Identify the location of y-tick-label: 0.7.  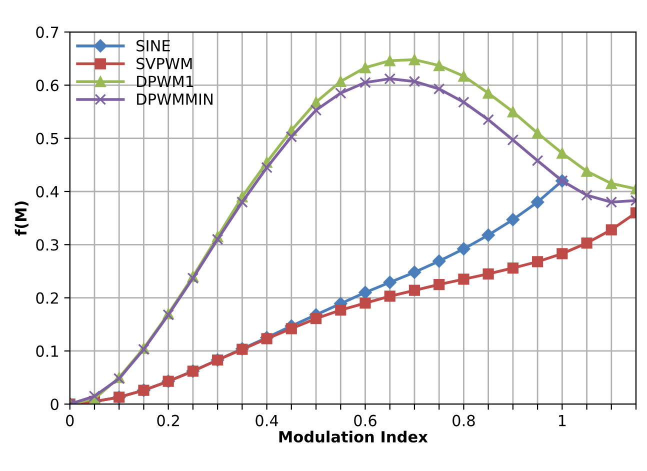
(47, 32).